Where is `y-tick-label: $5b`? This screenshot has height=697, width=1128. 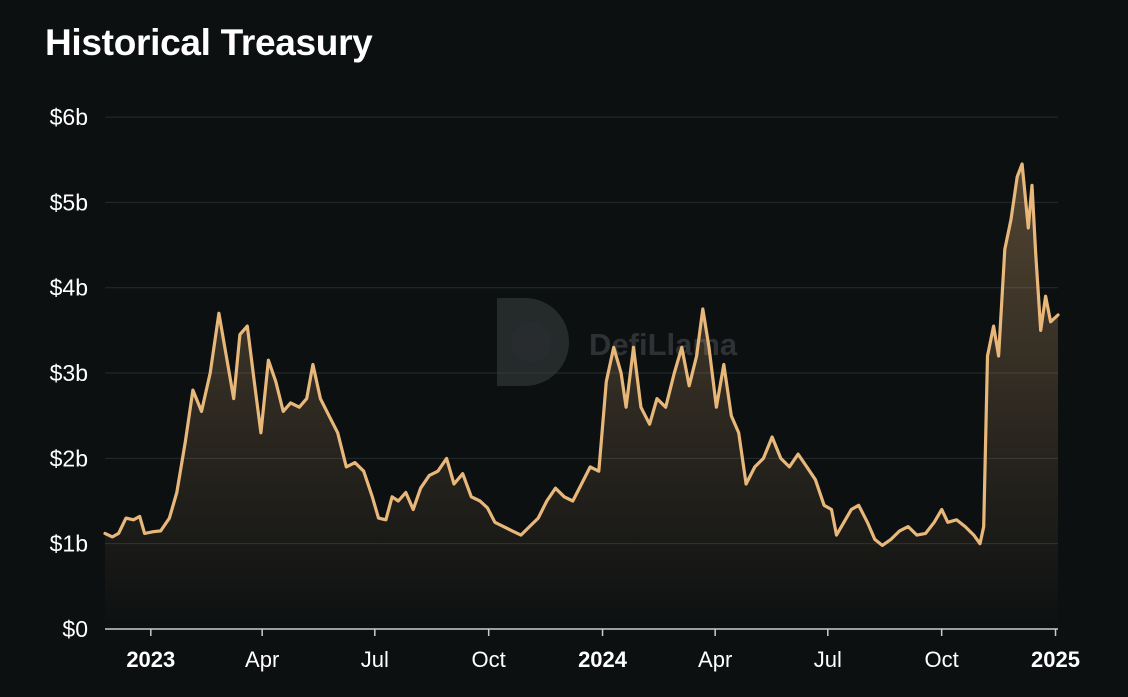
y-tick-label: $5b is located at coordinates (69, 202).